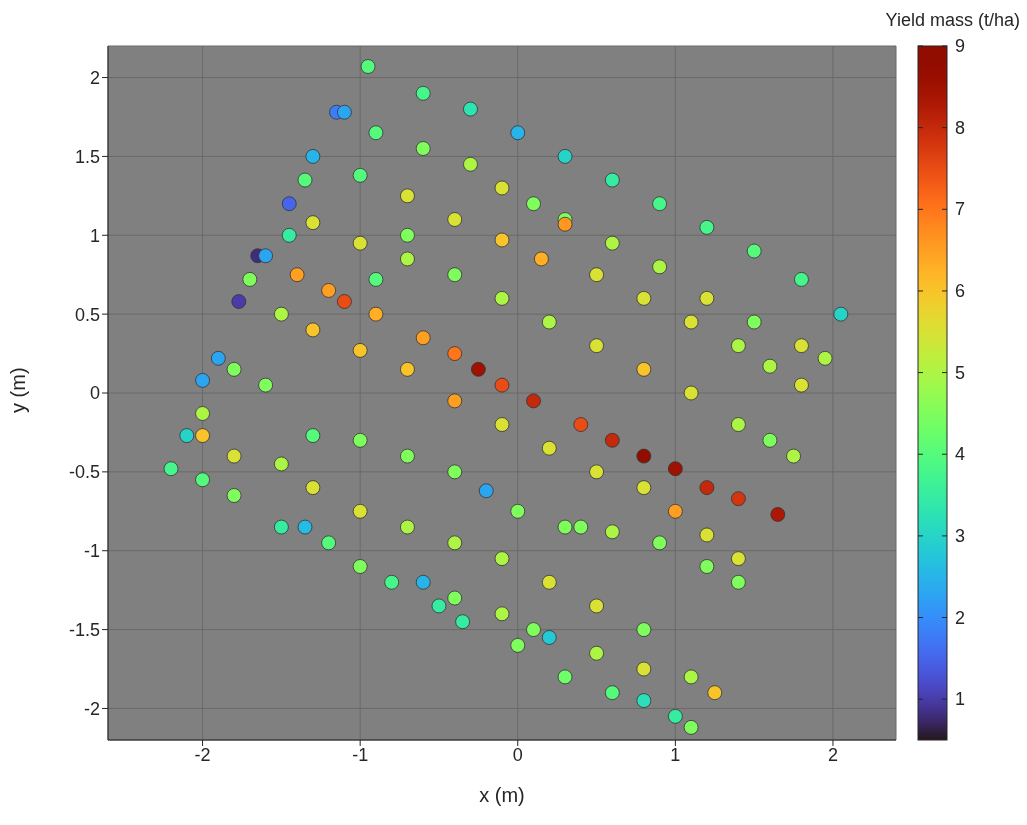 The image size is (1027, 825). What do you see at coordinates (202, 754) in the screenshot?
I see `x-tick-label: -2` at bounding box center [202, 754].